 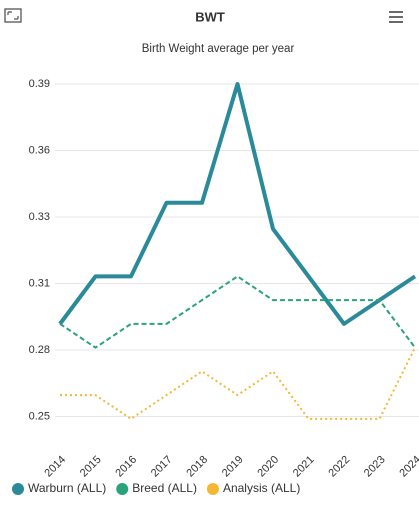 I want to click on legend-item: Analysis (ALL), so click(x=253, y=488).